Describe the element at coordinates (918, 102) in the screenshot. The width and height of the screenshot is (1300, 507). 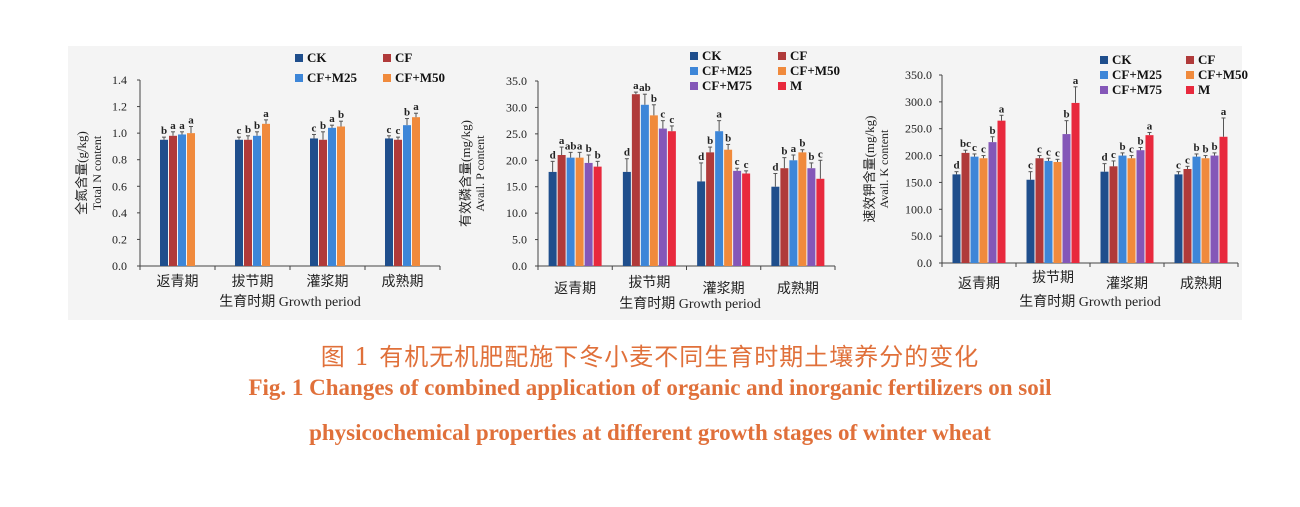
I see `y-tick-label: 300.0` at that location.